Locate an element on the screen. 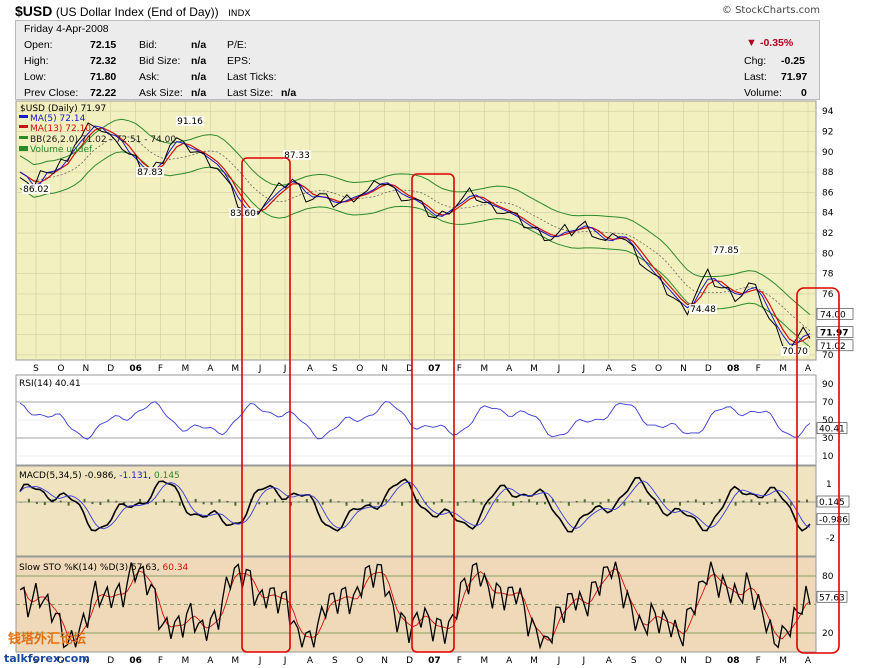  price-y-tick-label: 70 is located at coordinates (828, 356).